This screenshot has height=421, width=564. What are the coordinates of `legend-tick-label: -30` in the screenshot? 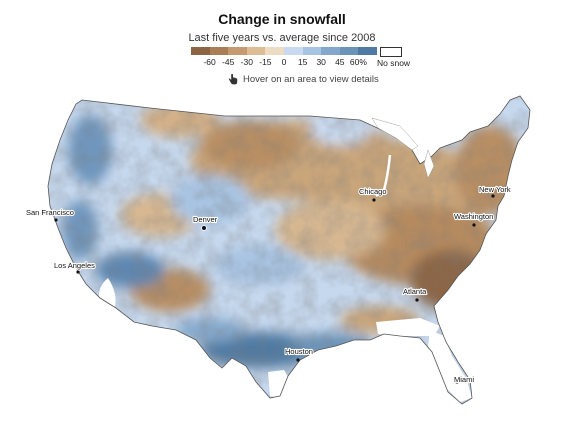 It's located at (246, 62).